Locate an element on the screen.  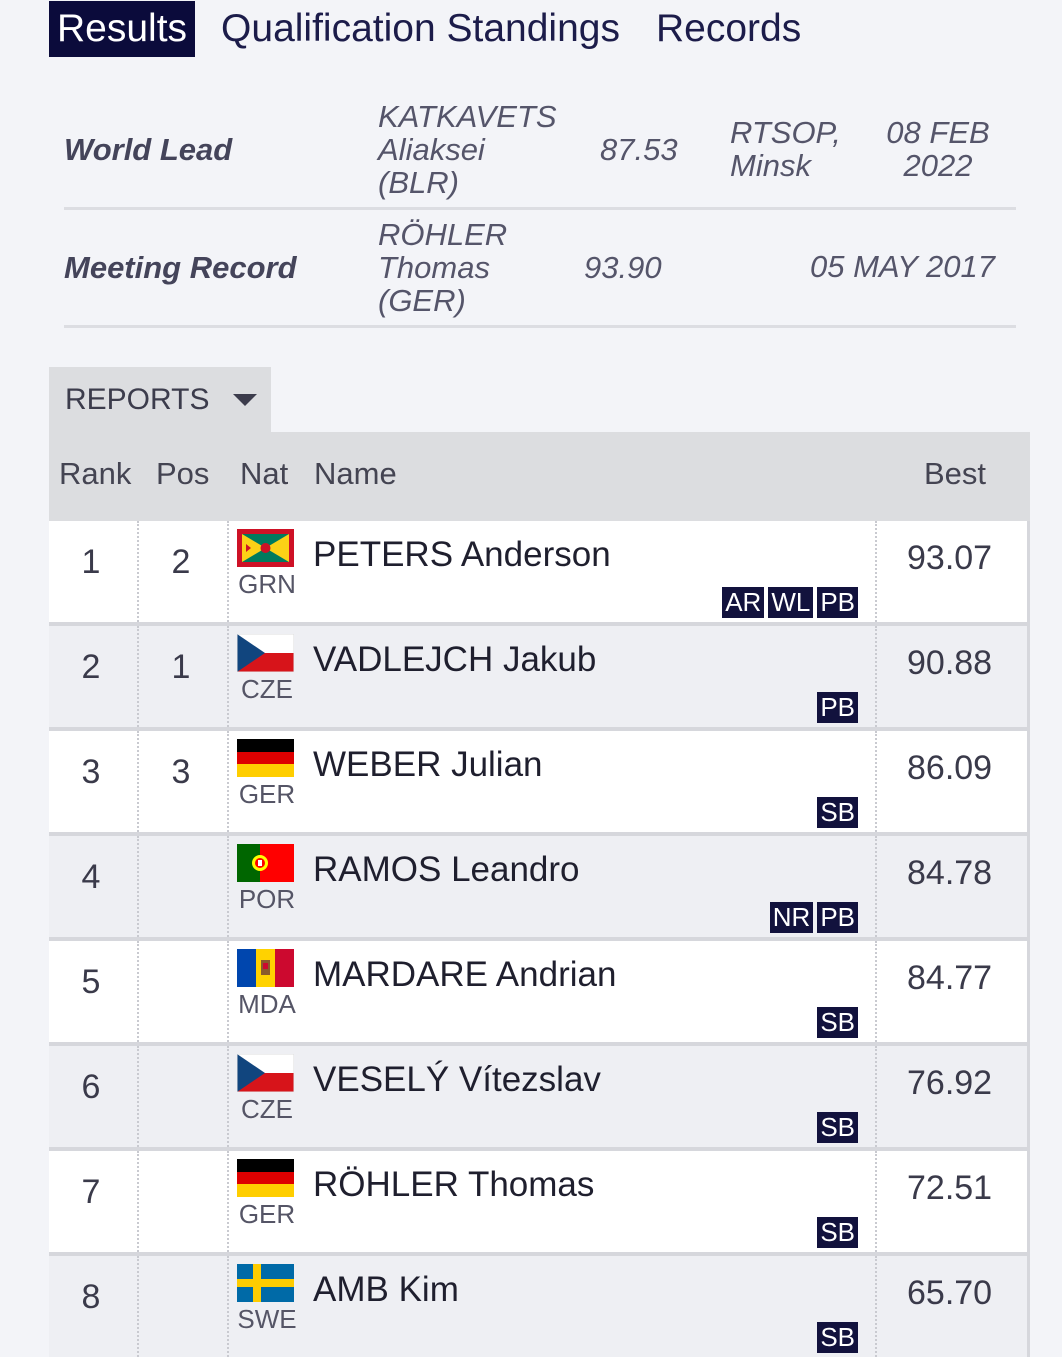
caret-down-icon is located at coordinates (245, 400).